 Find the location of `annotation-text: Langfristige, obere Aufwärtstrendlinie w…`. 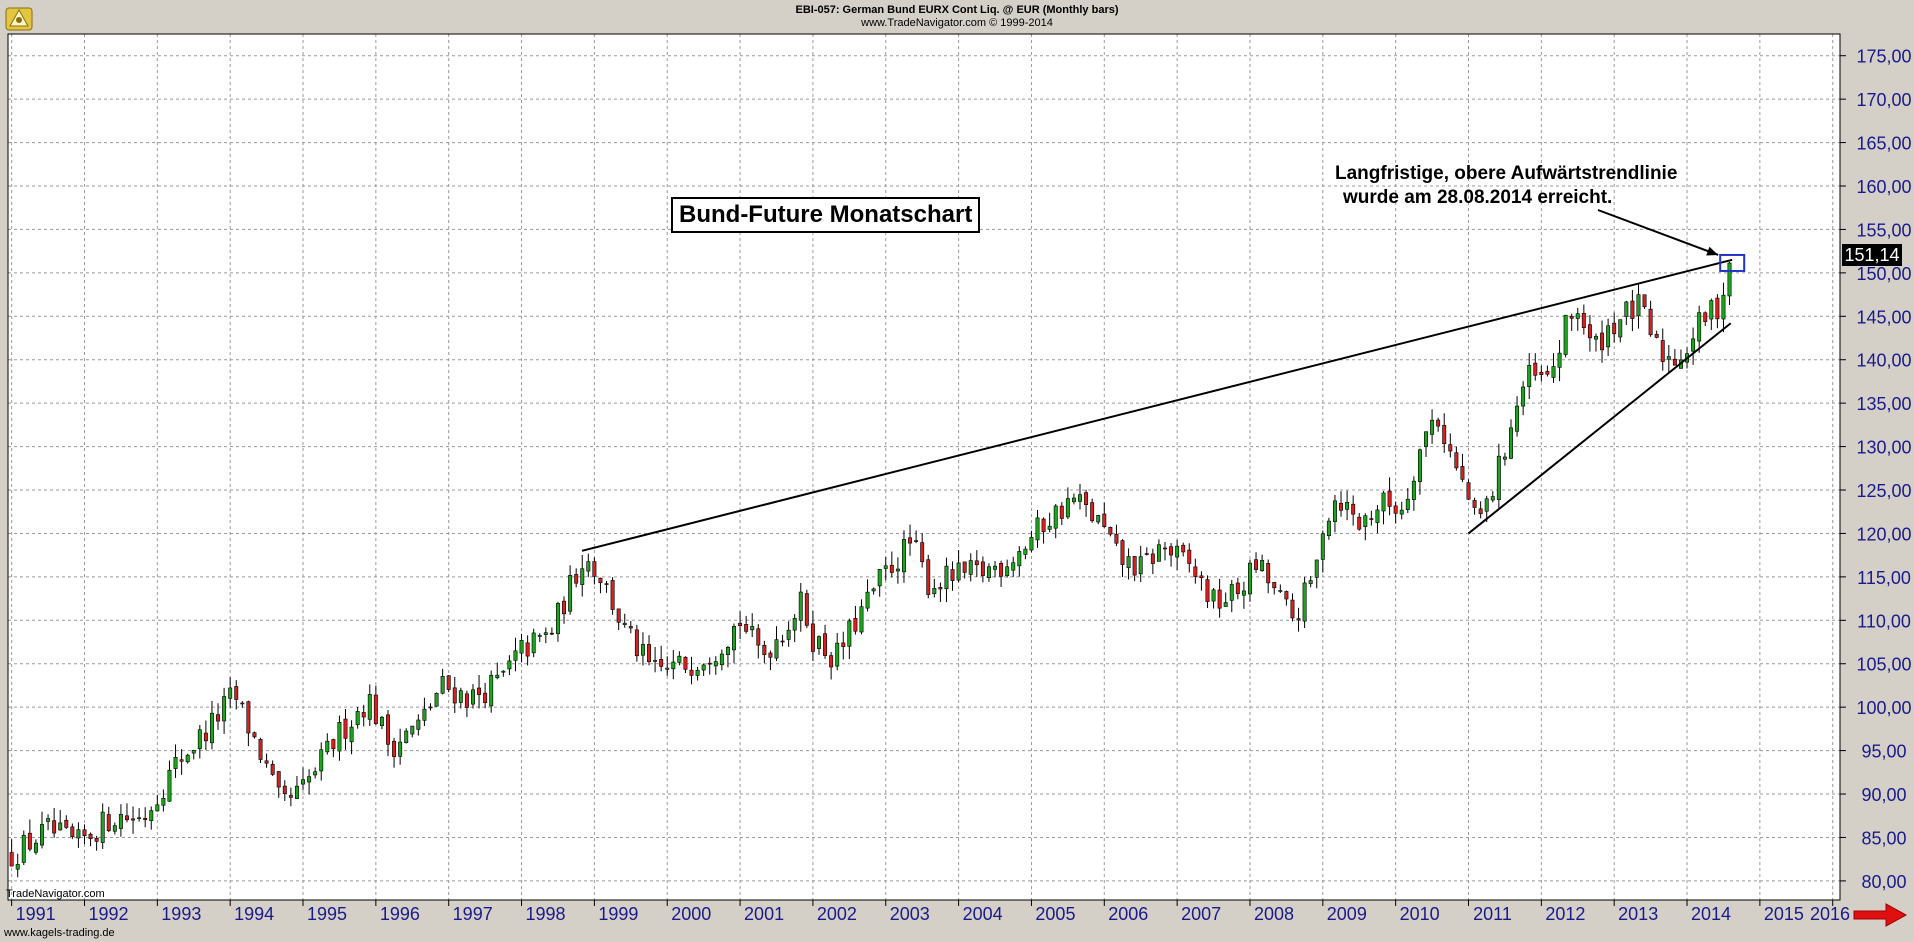

annotation-text: Langfristige, obere Aufwärtstrendlinie w… is located at coordinates (1506, 186).